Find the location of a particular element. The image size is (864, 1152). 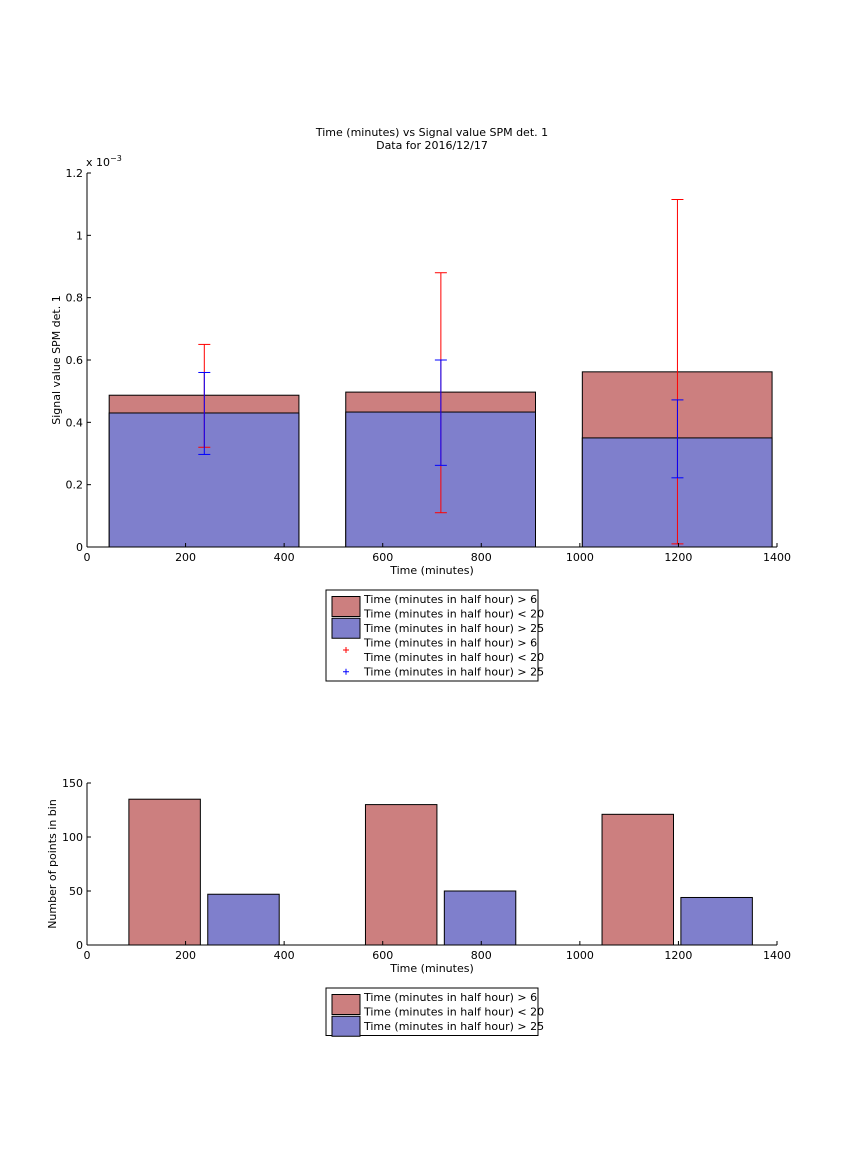

y-tick-label: 0.8 is located at coordinates (75, 298).